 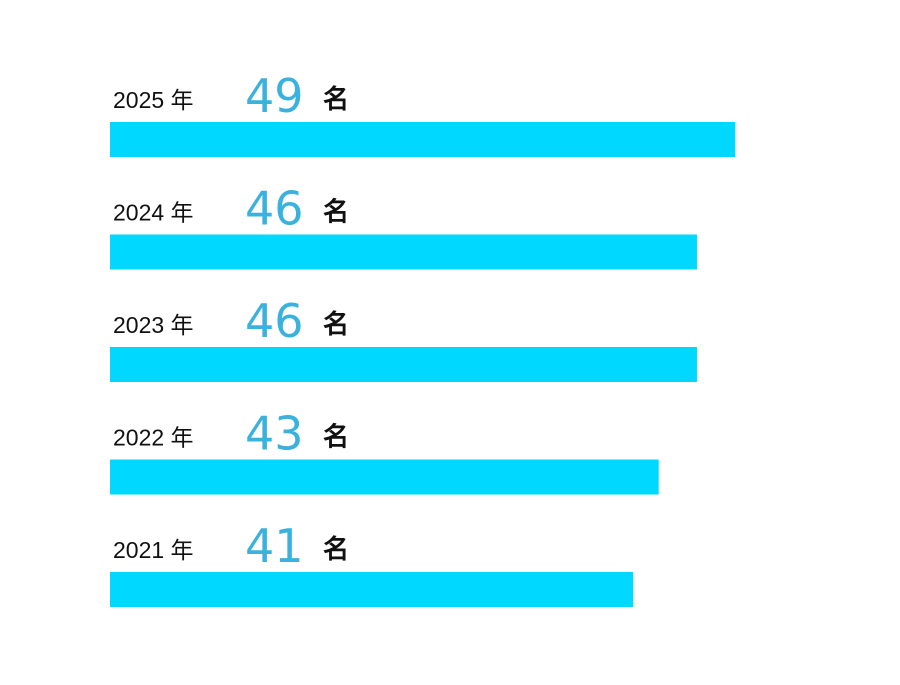 What do you see at coordinates (153, 325) in the screenshot?
I see `category-label: 2023 年` at bounding box center [153, 325].